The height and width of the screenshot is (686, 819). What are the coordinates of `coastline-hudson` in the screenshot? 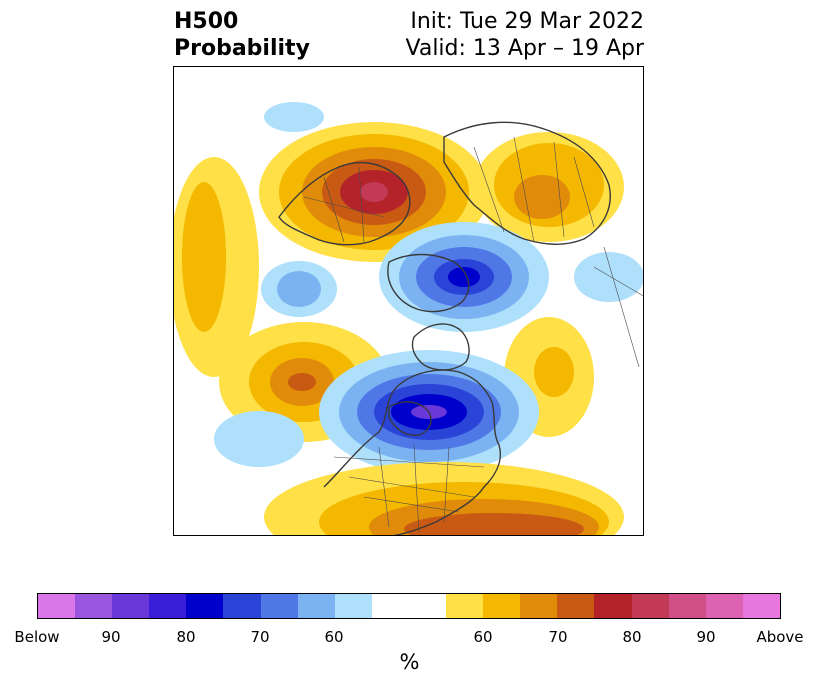 It's located at (410, 418).